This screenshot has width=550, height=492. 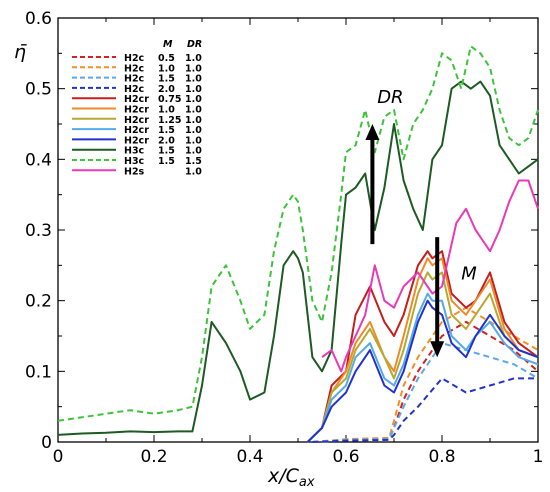 What do you see at coordinates (153, 457) in the screenshot?
I see `x-tick-label: 0.2` at bounding box center [153, 457].